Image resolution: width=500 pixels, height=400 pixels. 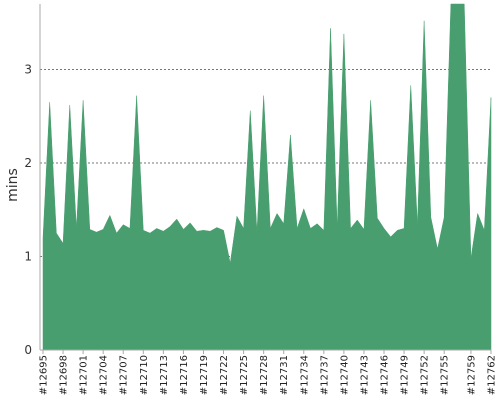 I want to click on x-tick-label: #12746, so click(x=385, y=375).